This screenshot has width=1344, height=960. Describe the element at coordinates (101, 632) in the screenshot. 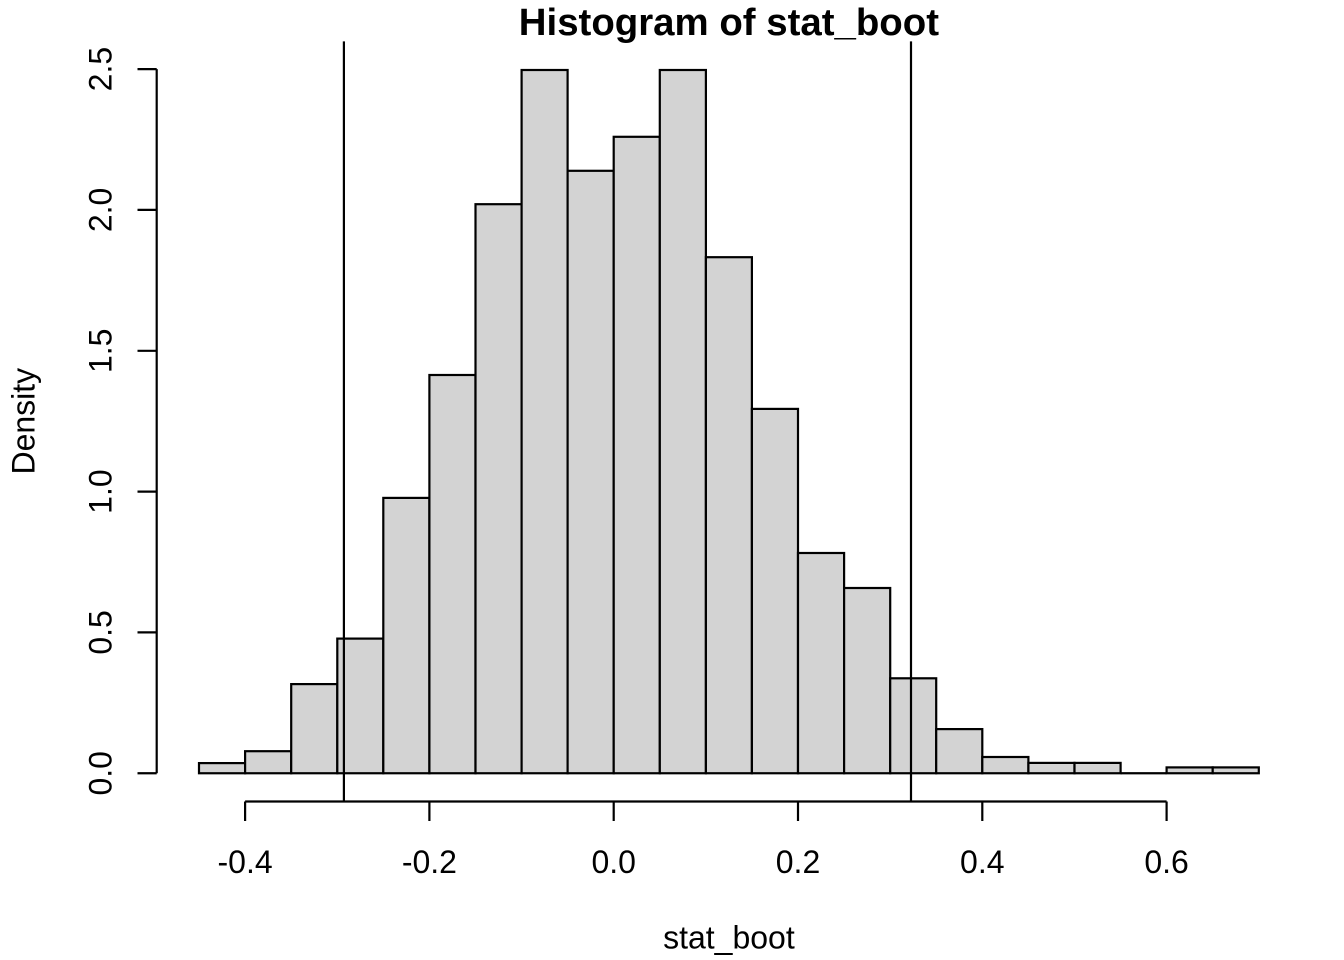

I see `svg-text: 0.5` at that location.